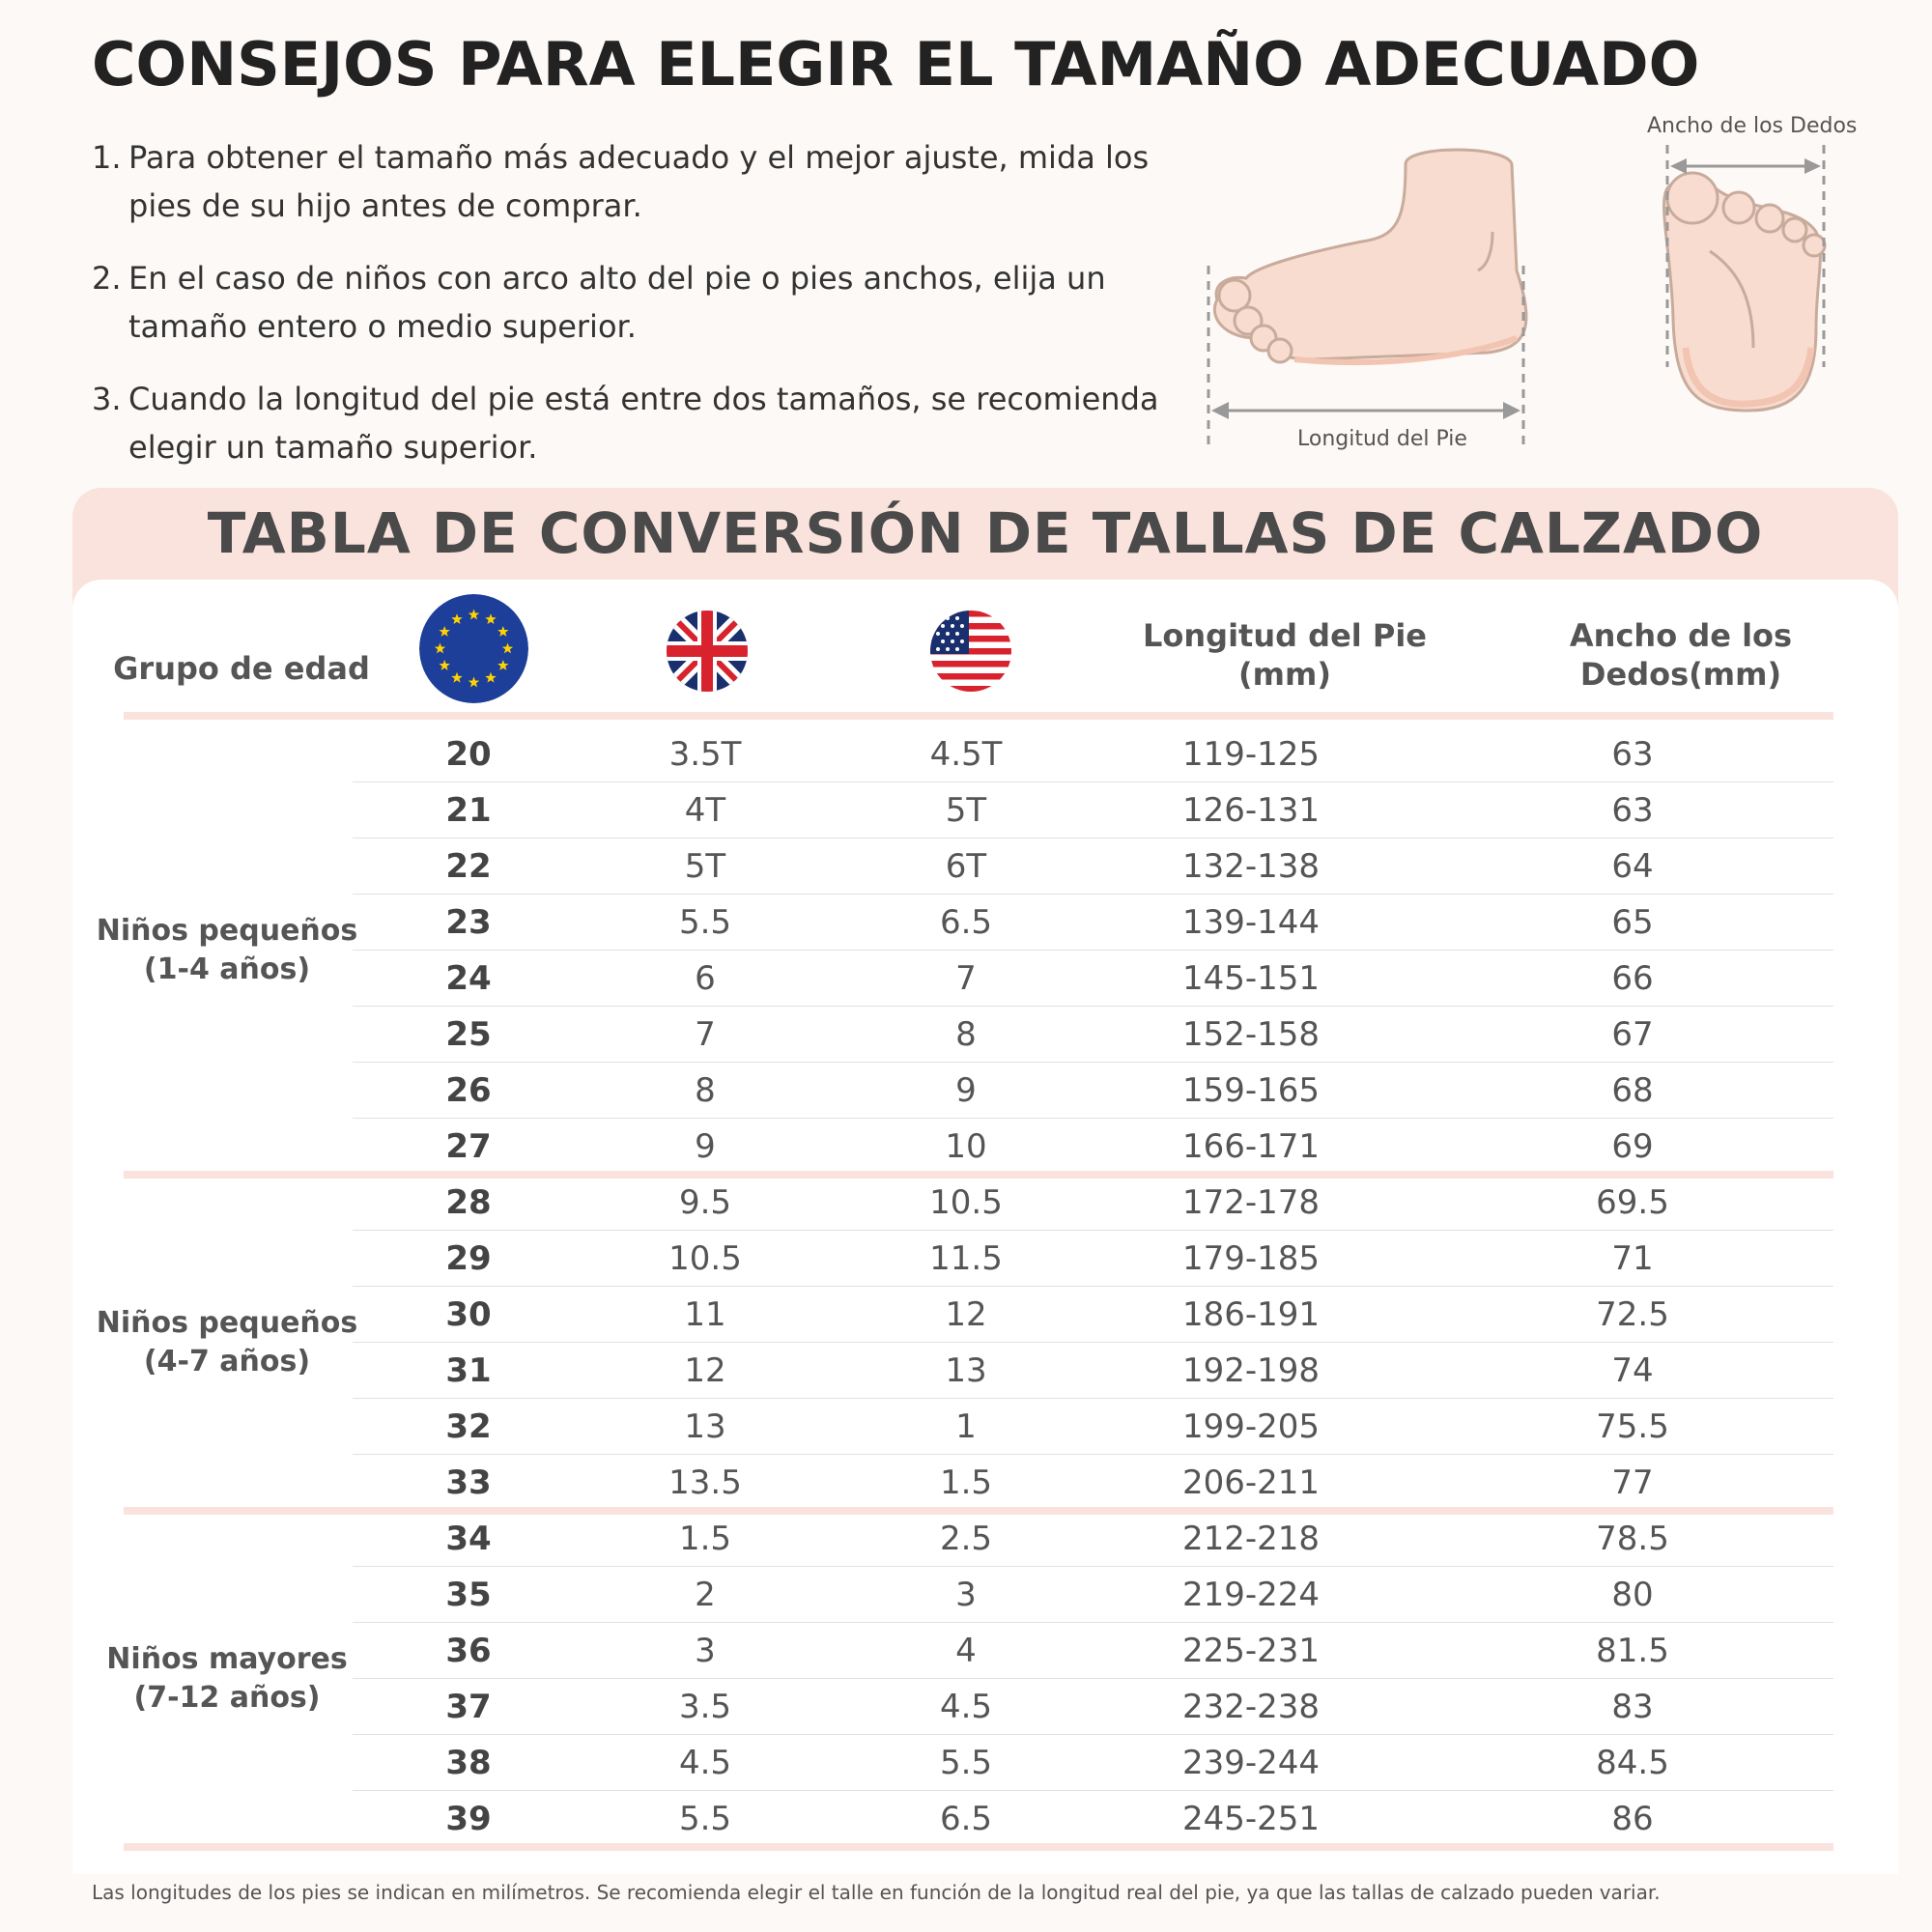 This screenshot has width=1932, height=1932. What do you see at coordinates (468, 1651) in the screenshot?
I see `cell-eu: 36` at bounding box center [468, 1651].